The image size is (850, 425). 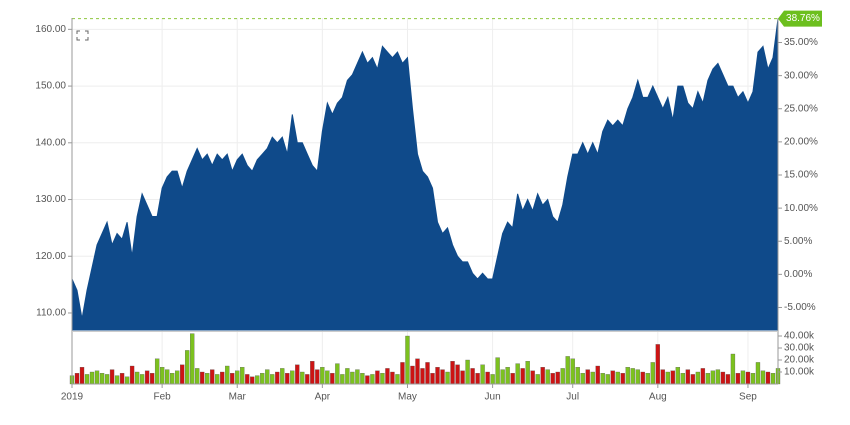 What do you see at coordinates (801, 142) in the screenshot?
I see `y2-tick-label: 20.00%` at bounding box center [801, 142].